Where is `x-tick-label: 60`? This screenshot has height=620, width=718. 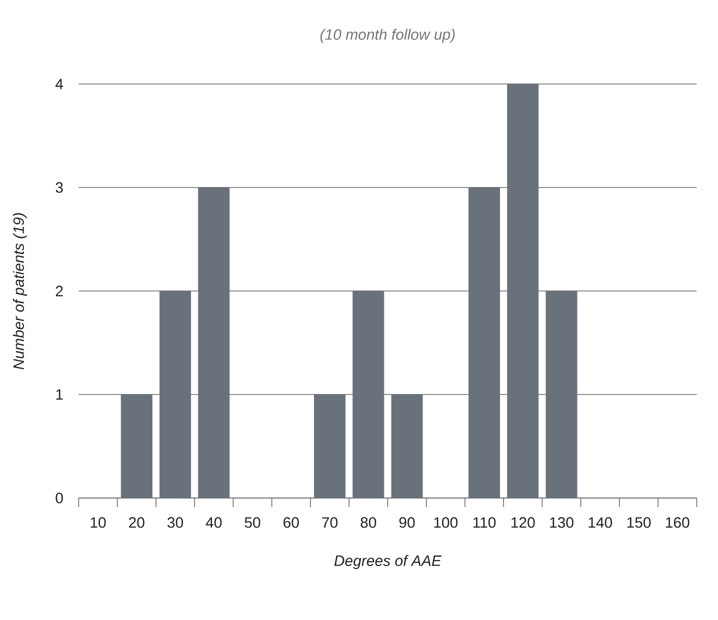 x-tick-label: 60 is located at coordinates (291, 522).